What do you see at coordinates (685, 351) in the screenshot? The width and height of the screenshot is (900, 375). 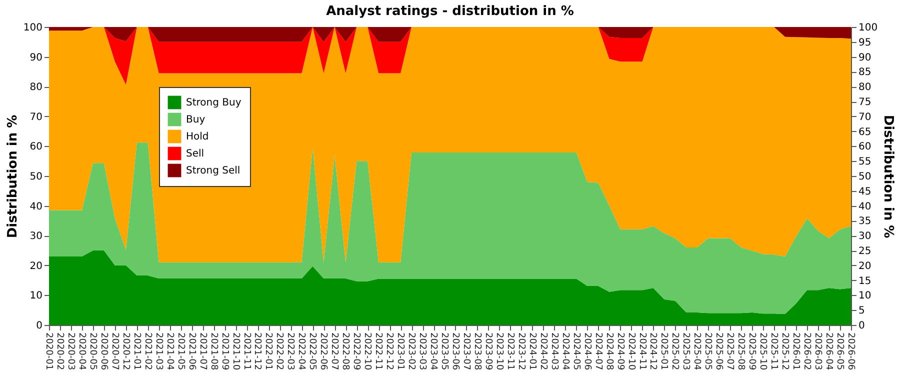 I see `x-tick-label: 2025-03` at bounding box center [685, 351].